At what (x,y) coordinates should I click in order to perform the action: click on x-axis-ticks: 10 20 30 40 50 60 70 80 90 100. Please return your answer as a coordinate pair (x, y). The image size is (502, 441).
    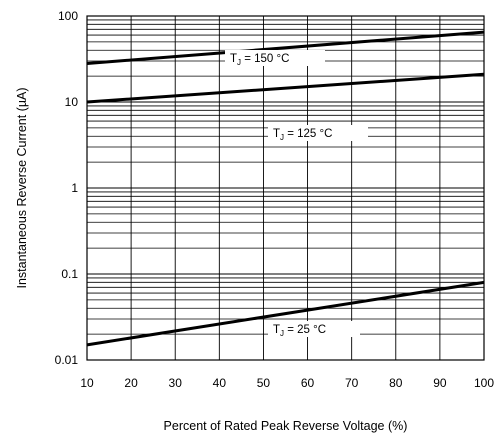
    Looking at the image, I should click on (287, 383).